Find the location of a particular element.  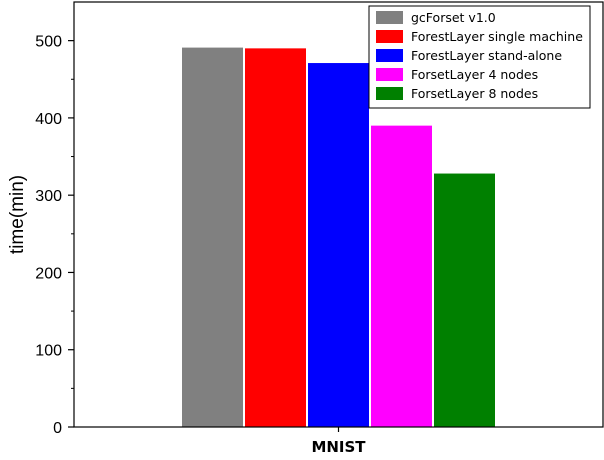

y-tick-label: 0 is located at coordinates (57, 428).